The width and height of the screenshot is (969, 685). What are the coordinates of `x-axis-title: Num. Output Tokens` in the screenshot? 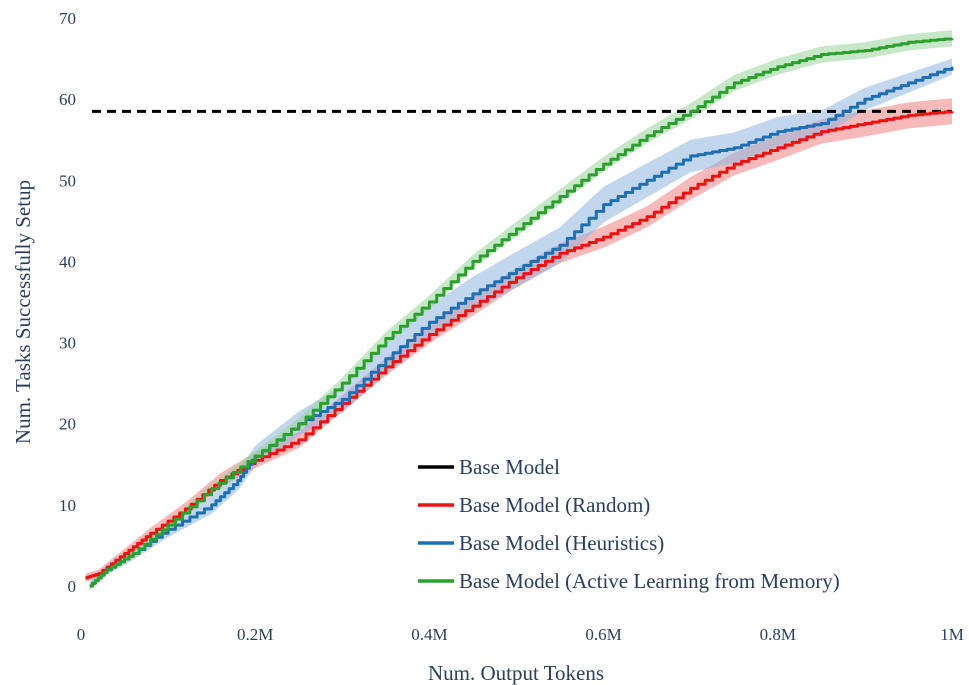 It's located at (516, 673).